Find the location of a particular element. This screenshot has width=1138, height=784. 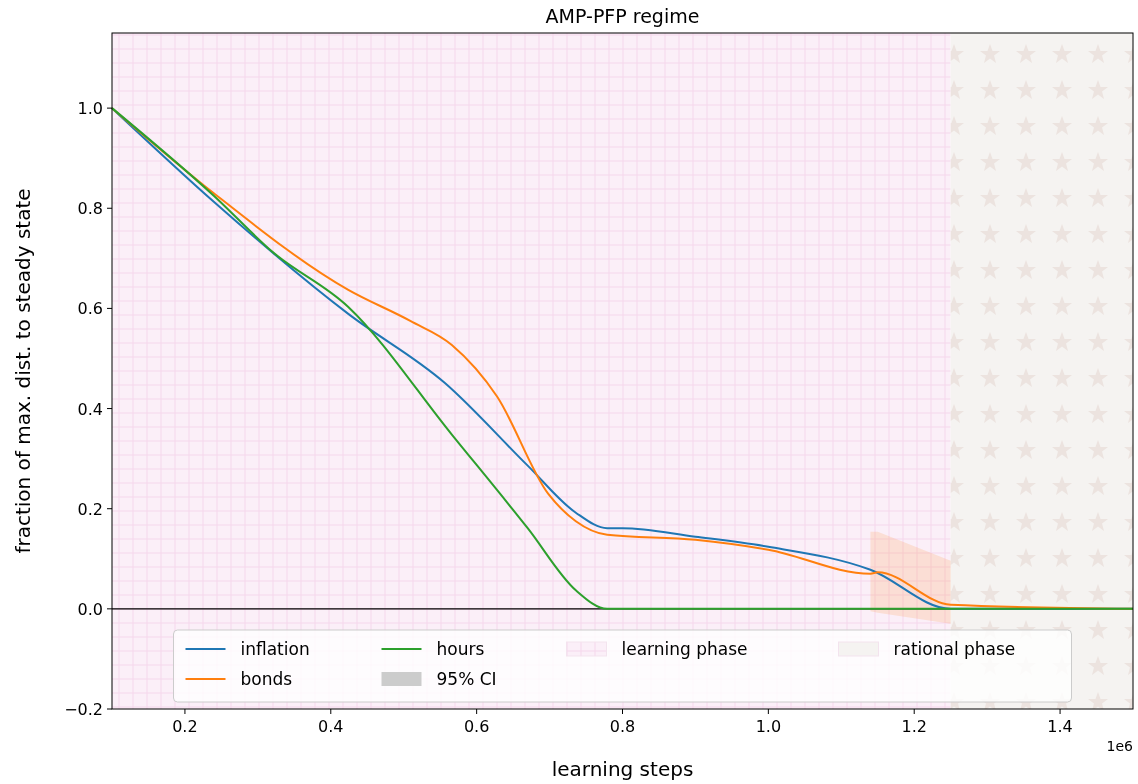

legend-label: hours is located at coordinates (460, 649).